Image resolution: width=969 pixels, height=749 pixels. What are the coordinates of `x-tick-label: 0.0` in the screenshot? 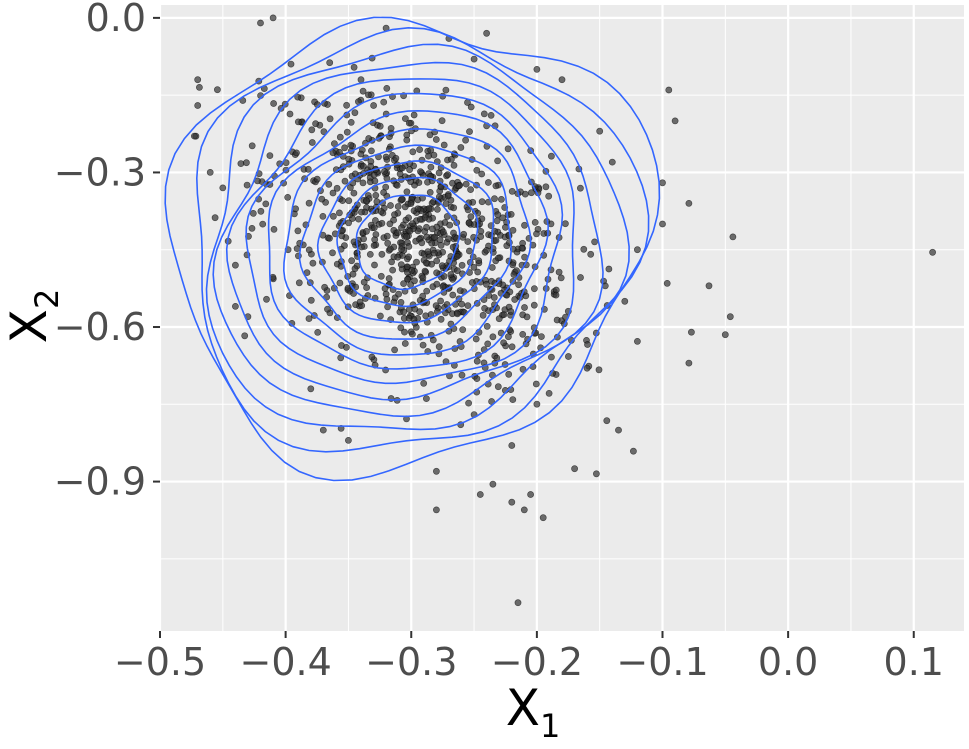 It's located at (788, 662).